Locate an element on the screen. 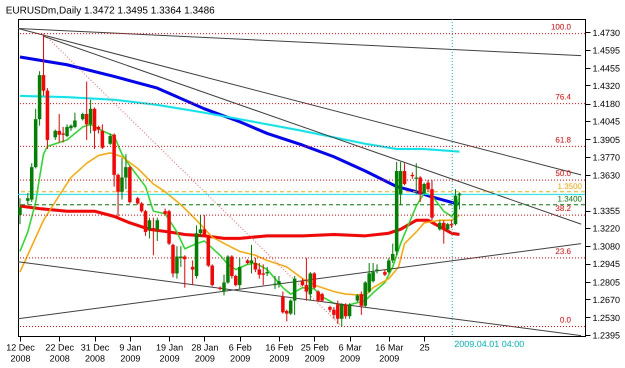 The width and height of the screenshot is (625, 368). y-tick-label: 1.4455 is located at coordinates (606, 68).